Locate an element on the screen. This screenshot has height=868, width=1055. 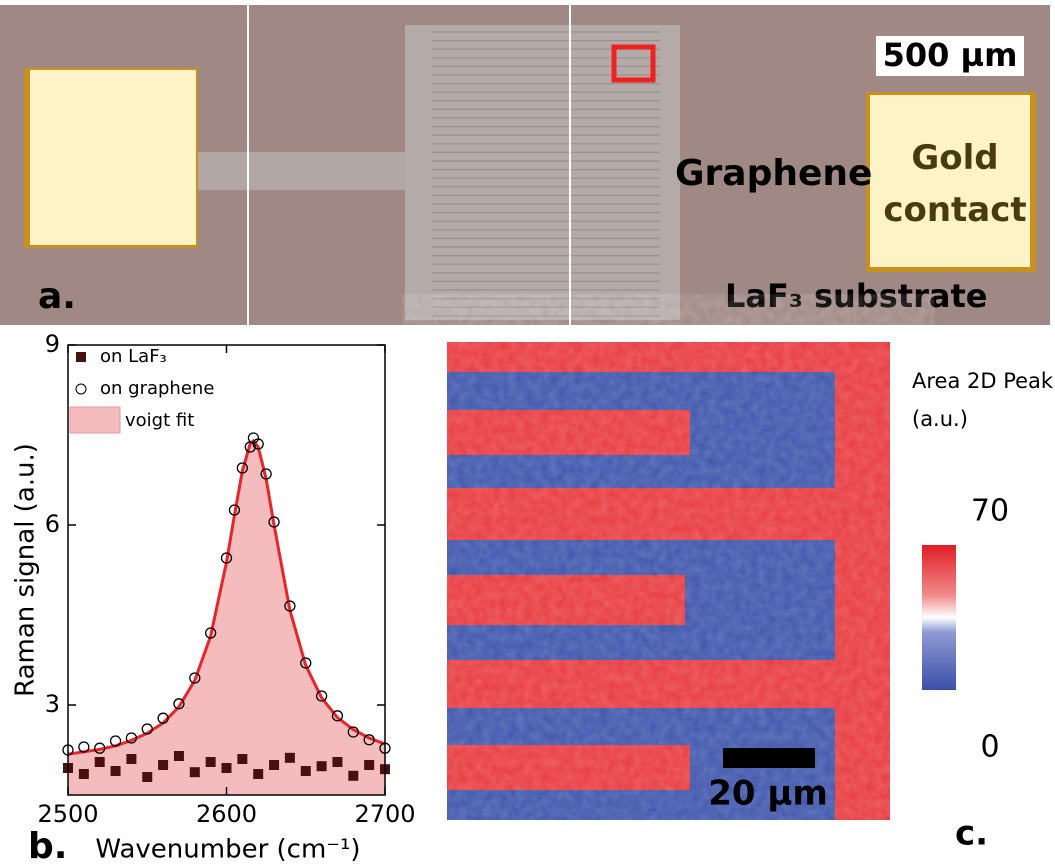
x-tick-label: 2500 is located at coordinates (67, 814).